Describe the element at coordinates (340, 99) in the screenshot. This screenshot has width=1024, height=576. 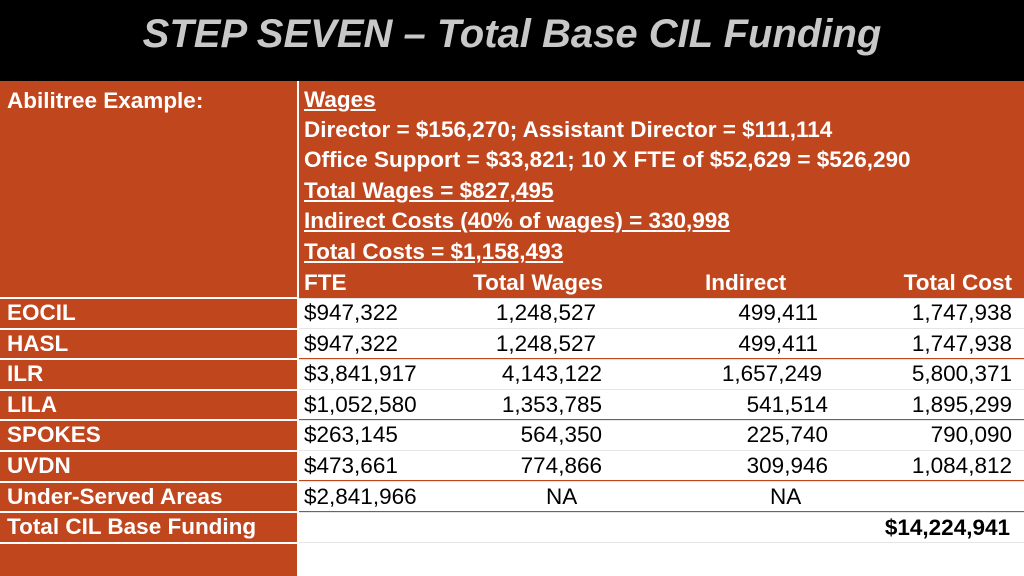
I see `wages-heading: Wages` at that location.